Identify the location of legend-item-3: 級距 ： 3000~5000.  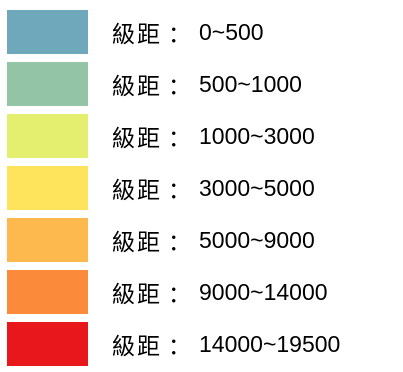
(205, 188).